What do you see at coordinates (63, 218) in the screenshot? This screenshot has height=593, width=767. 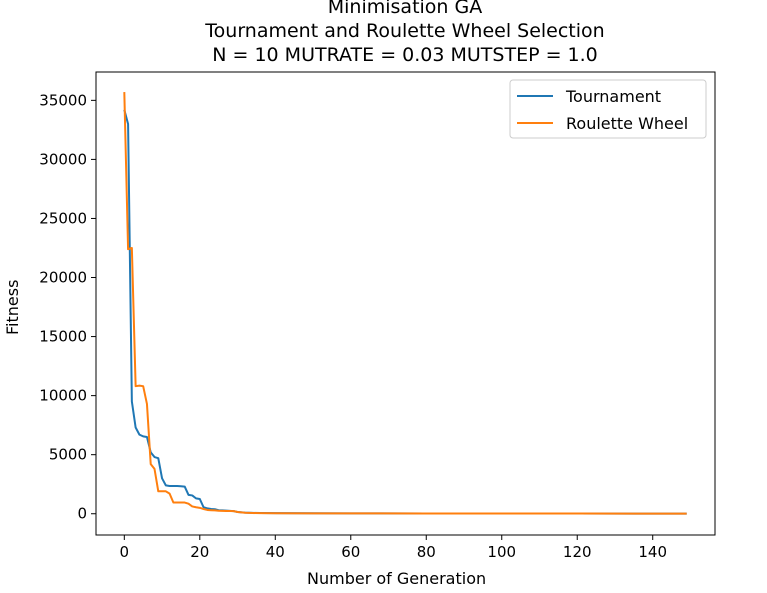 I see `y-tick-label: 25000` at bounding box center [63, 218].